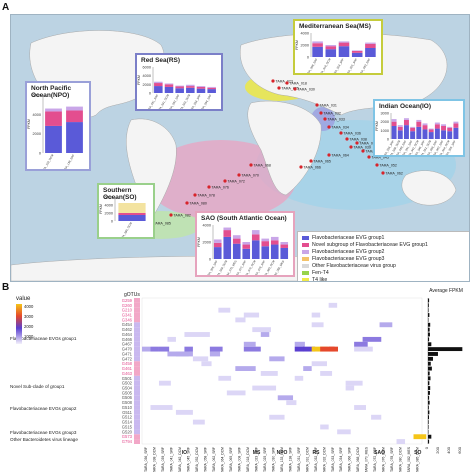 The image size is (474, 474). I want to click on station-label: TARA_070_MES, so click(367, 459).